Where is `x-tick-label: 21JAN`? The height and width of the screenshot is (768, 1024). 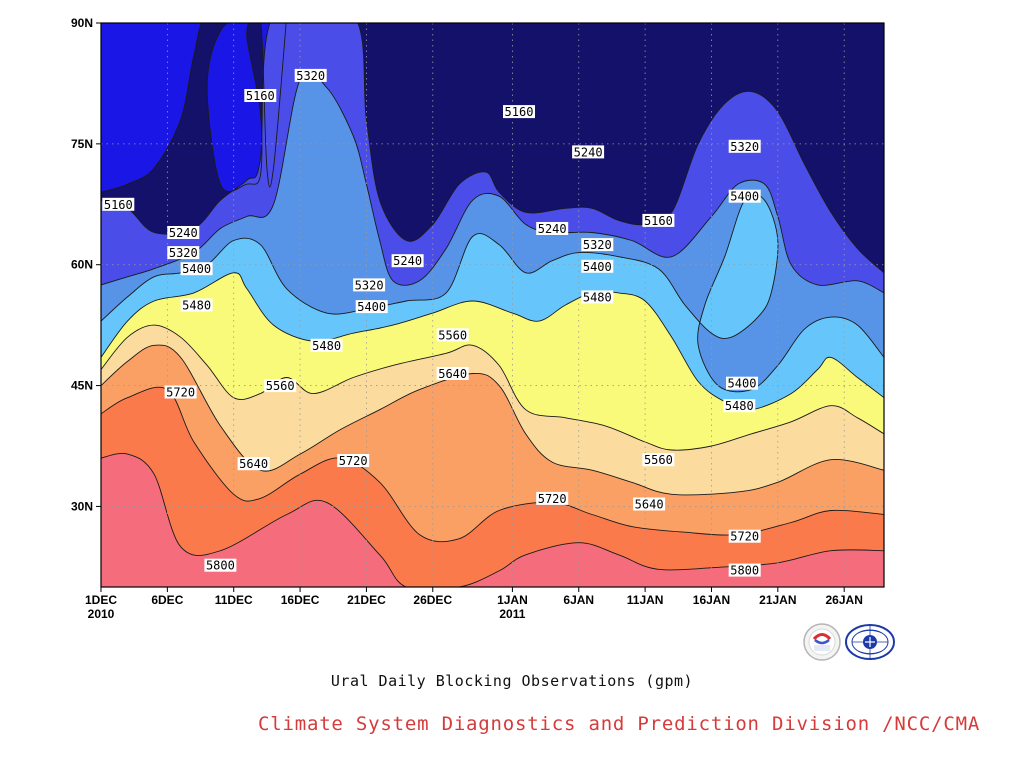
x-tick-label: 21JAN is located at coordinates (777, 600).